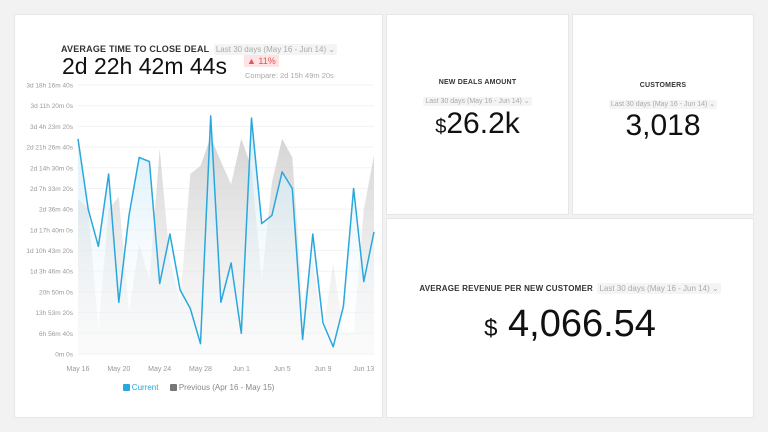 The image size is (768, 432). I want to click on chevron-down-icon: ⌄, so click(332, 49).